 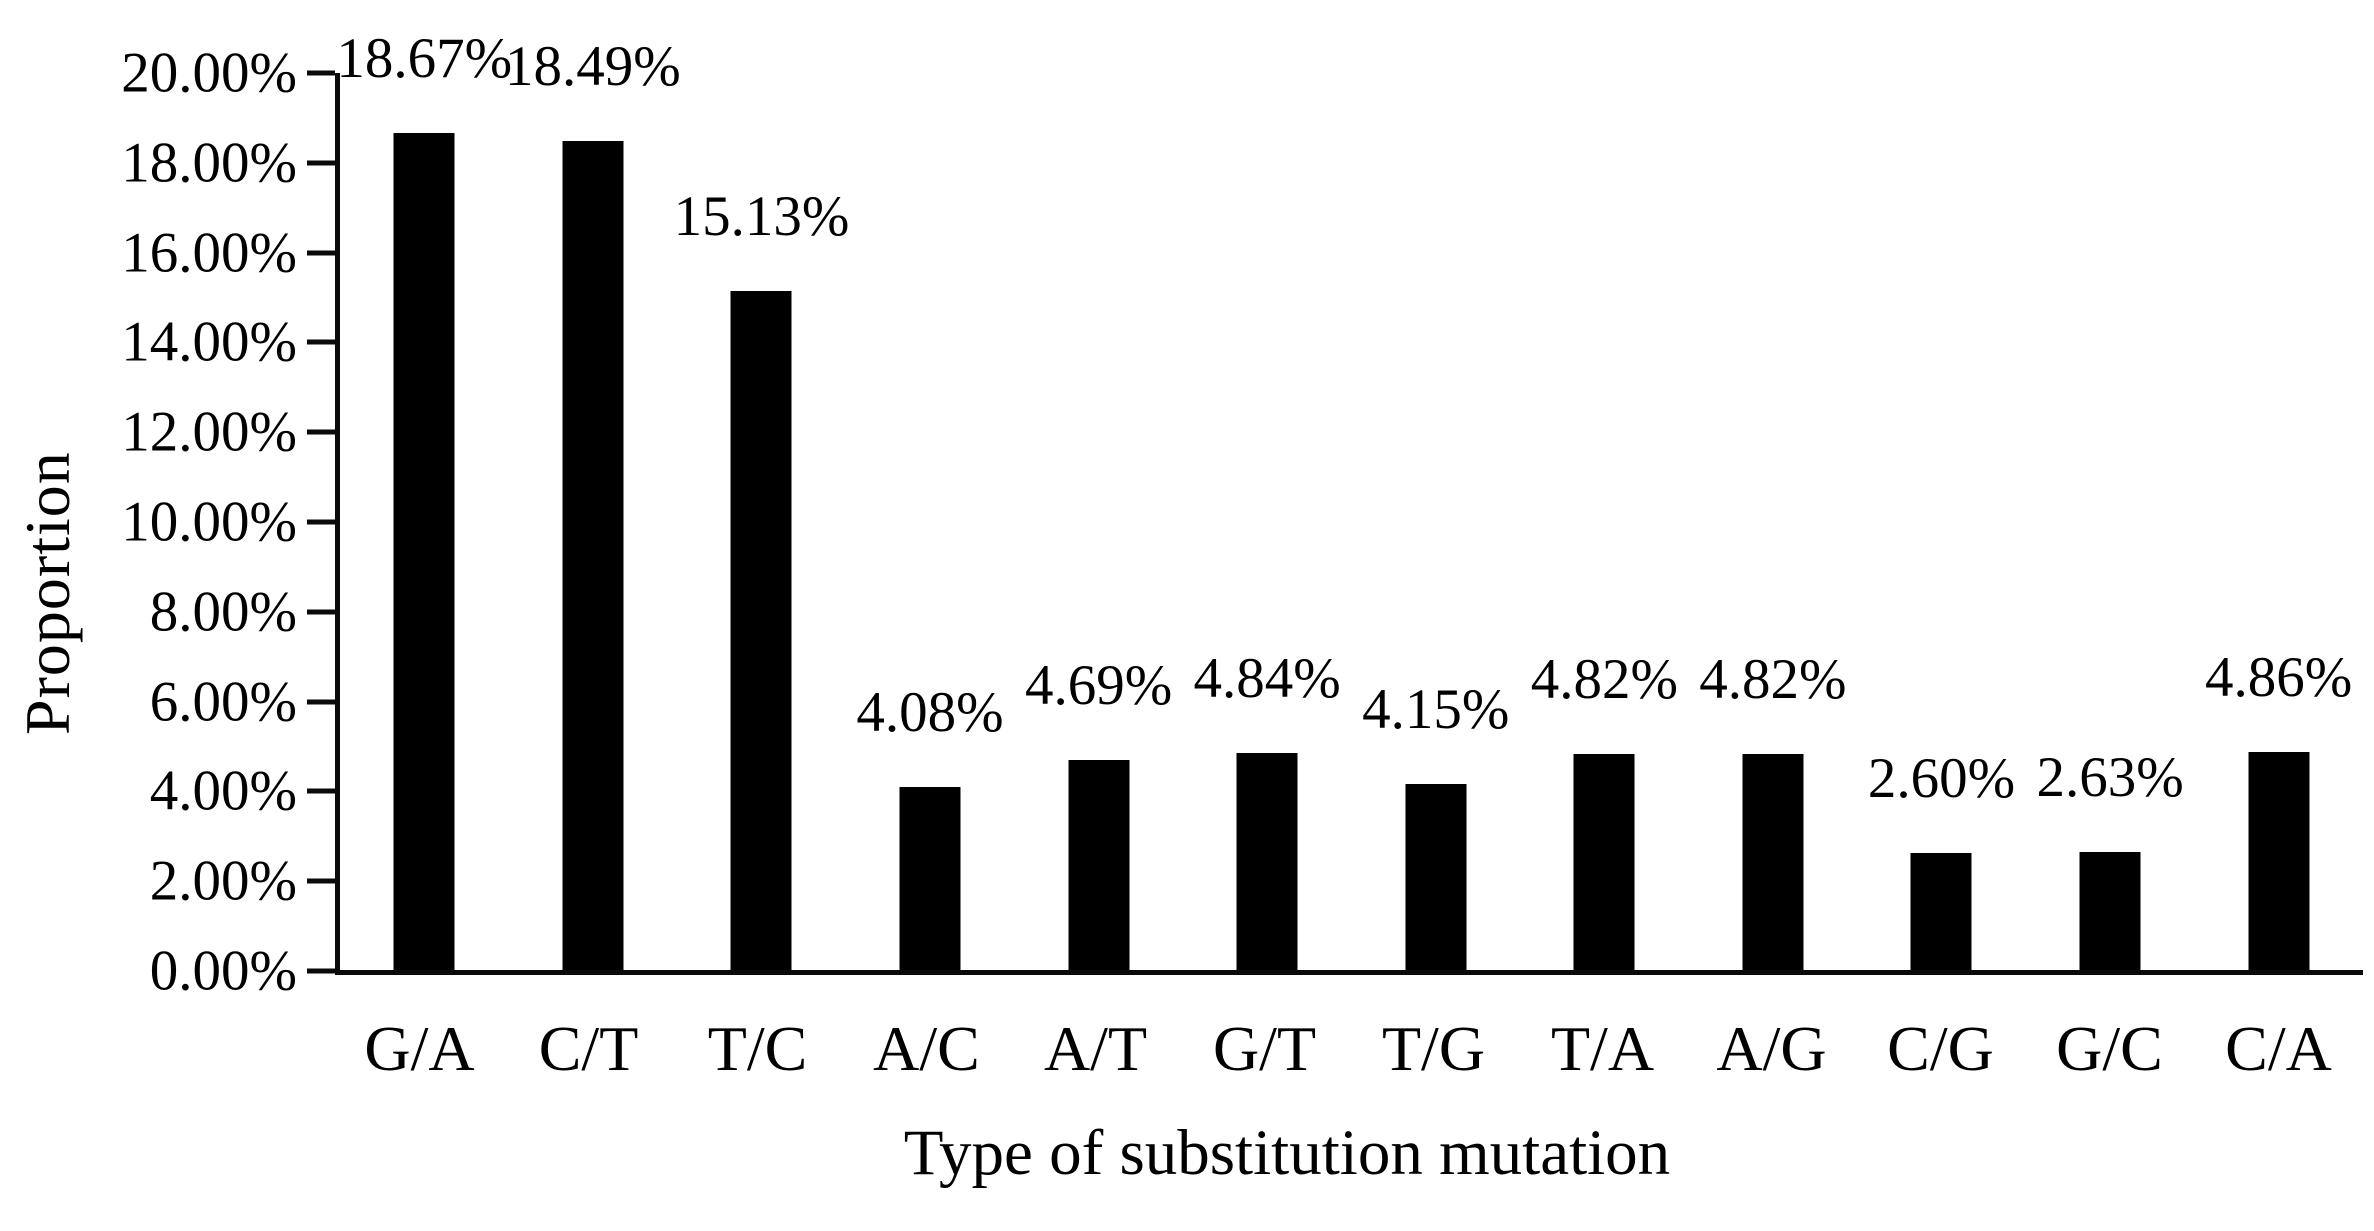 What do you see at coordinates (1941, 779) in the screenshot?
I see `bar-value-label: 2.60%` at bounding box center [1941, 779].